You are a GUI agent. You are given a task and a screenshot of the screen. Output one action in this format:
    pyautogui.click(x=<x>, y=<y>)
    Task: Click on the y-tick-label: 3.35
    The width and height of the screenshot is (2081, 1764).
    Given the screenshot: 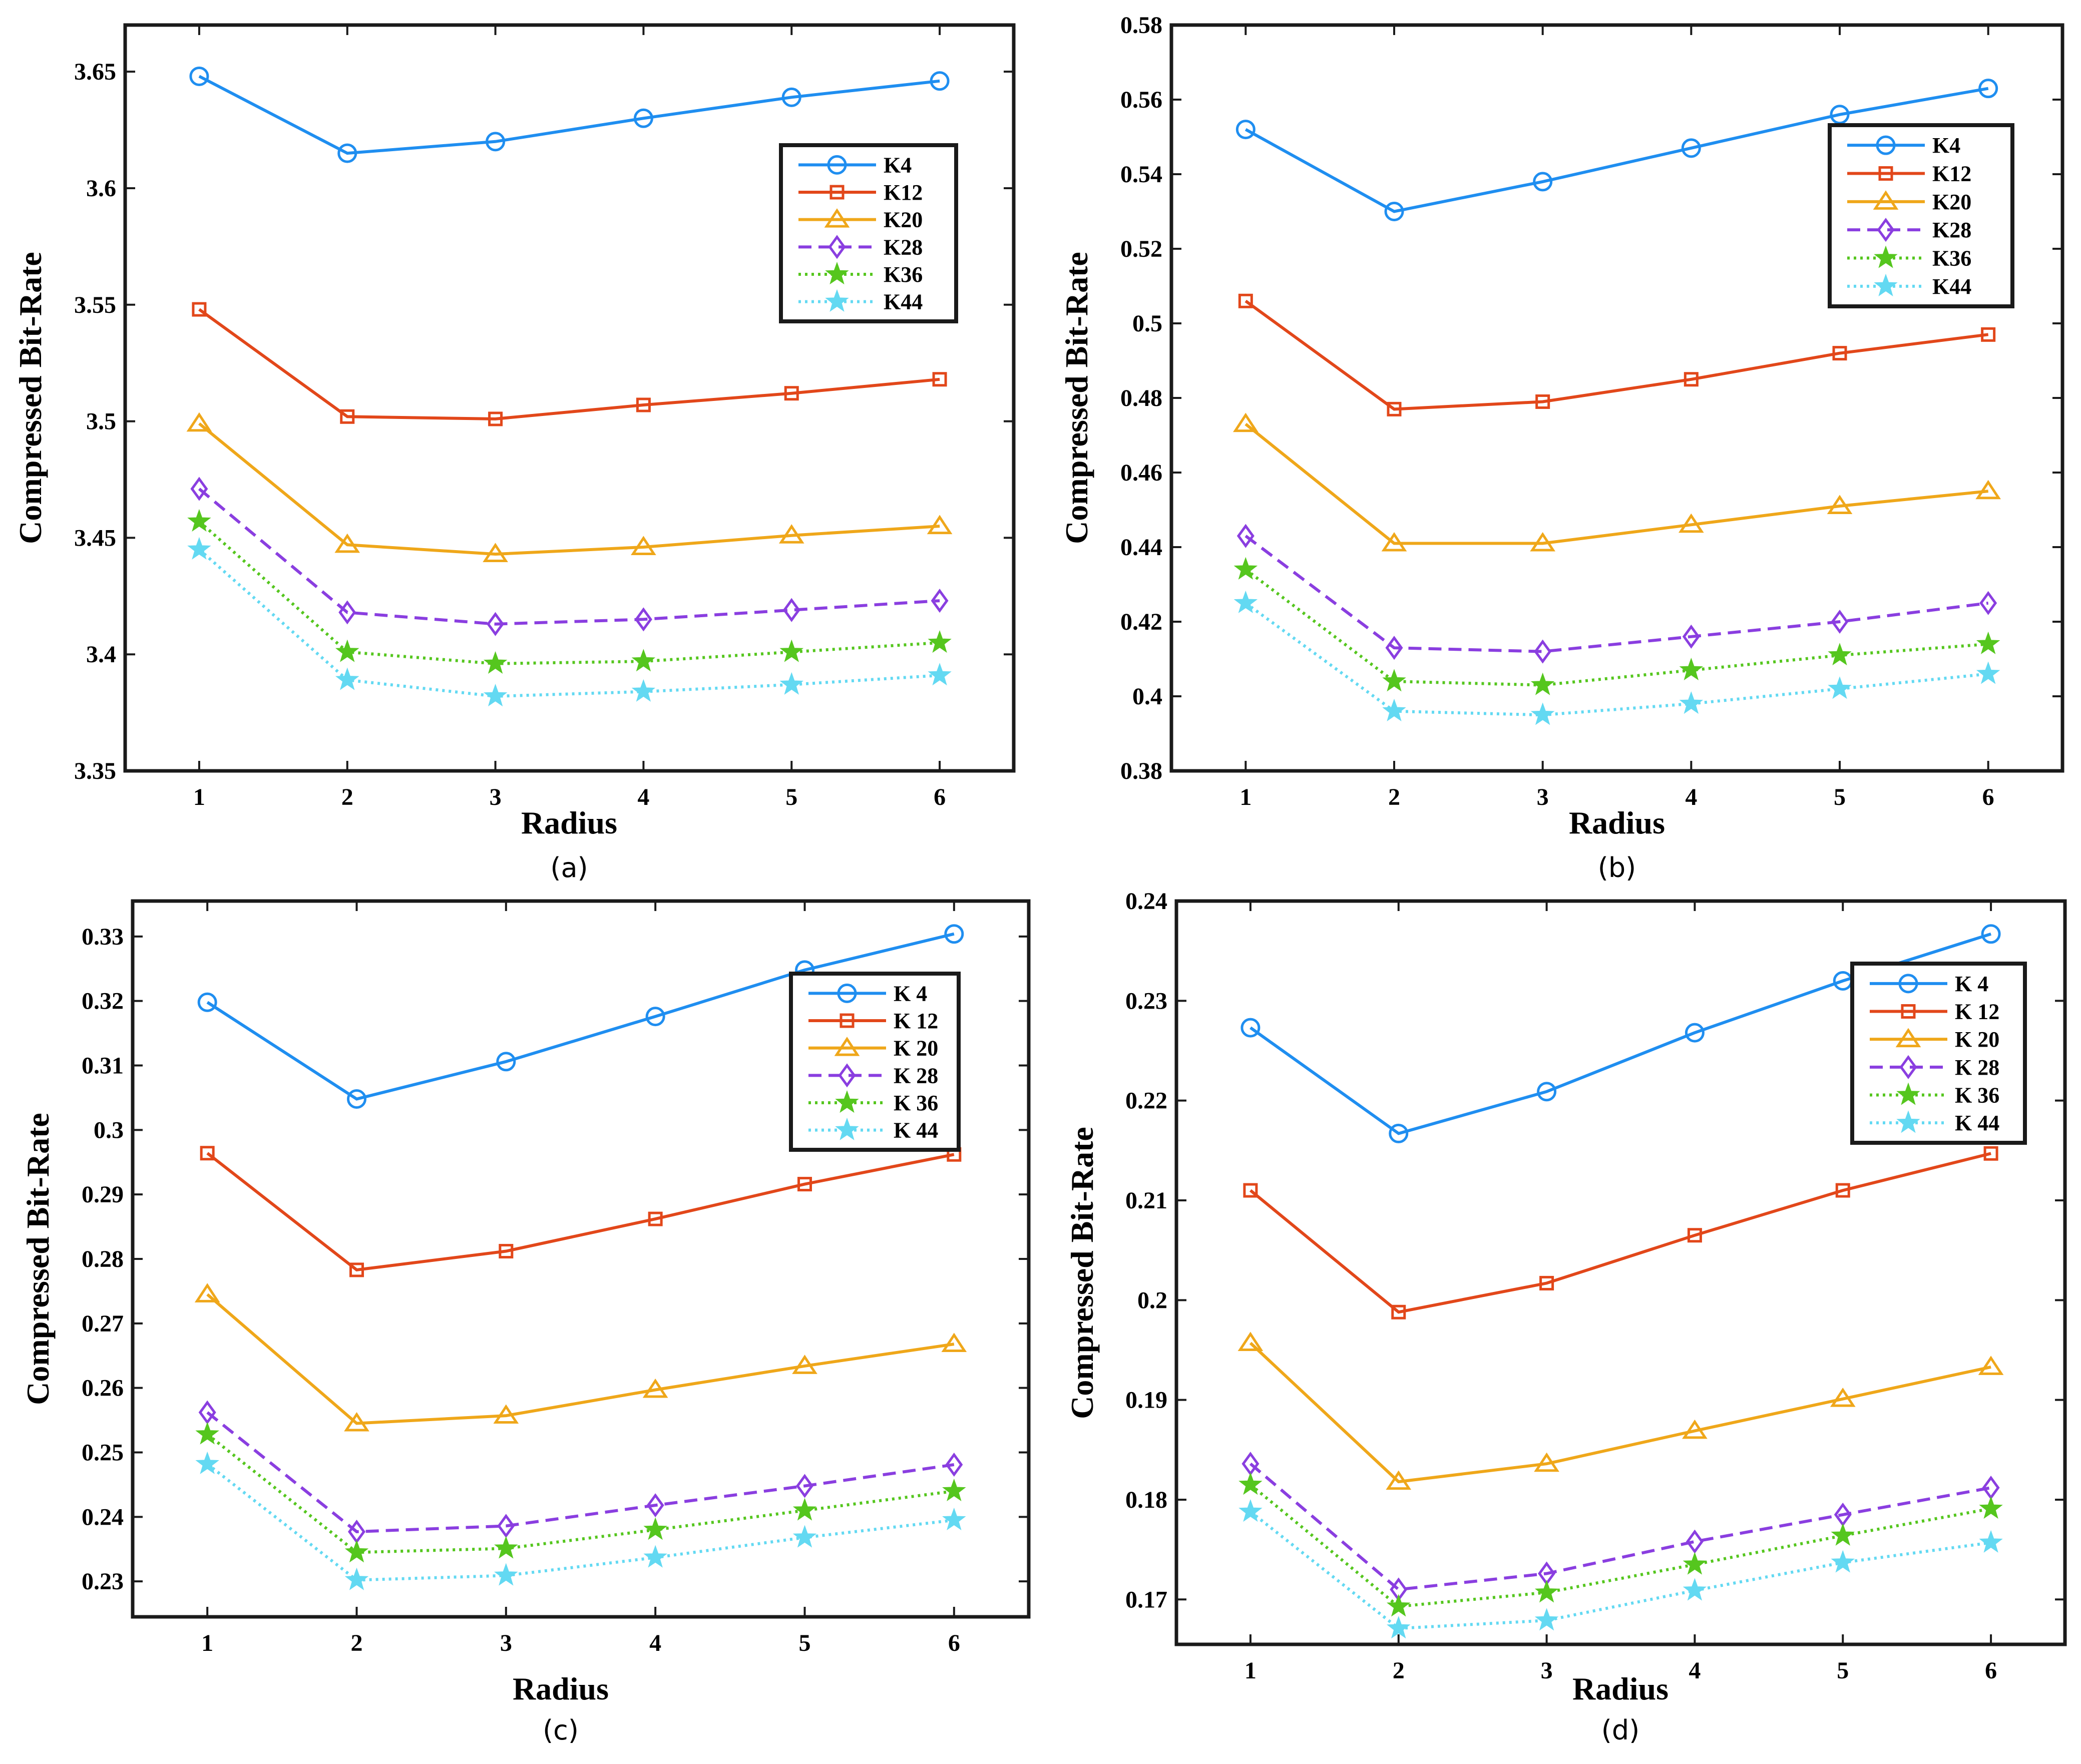 What is the action you would take?
    pyautogui.click(x=95, y=771)
    